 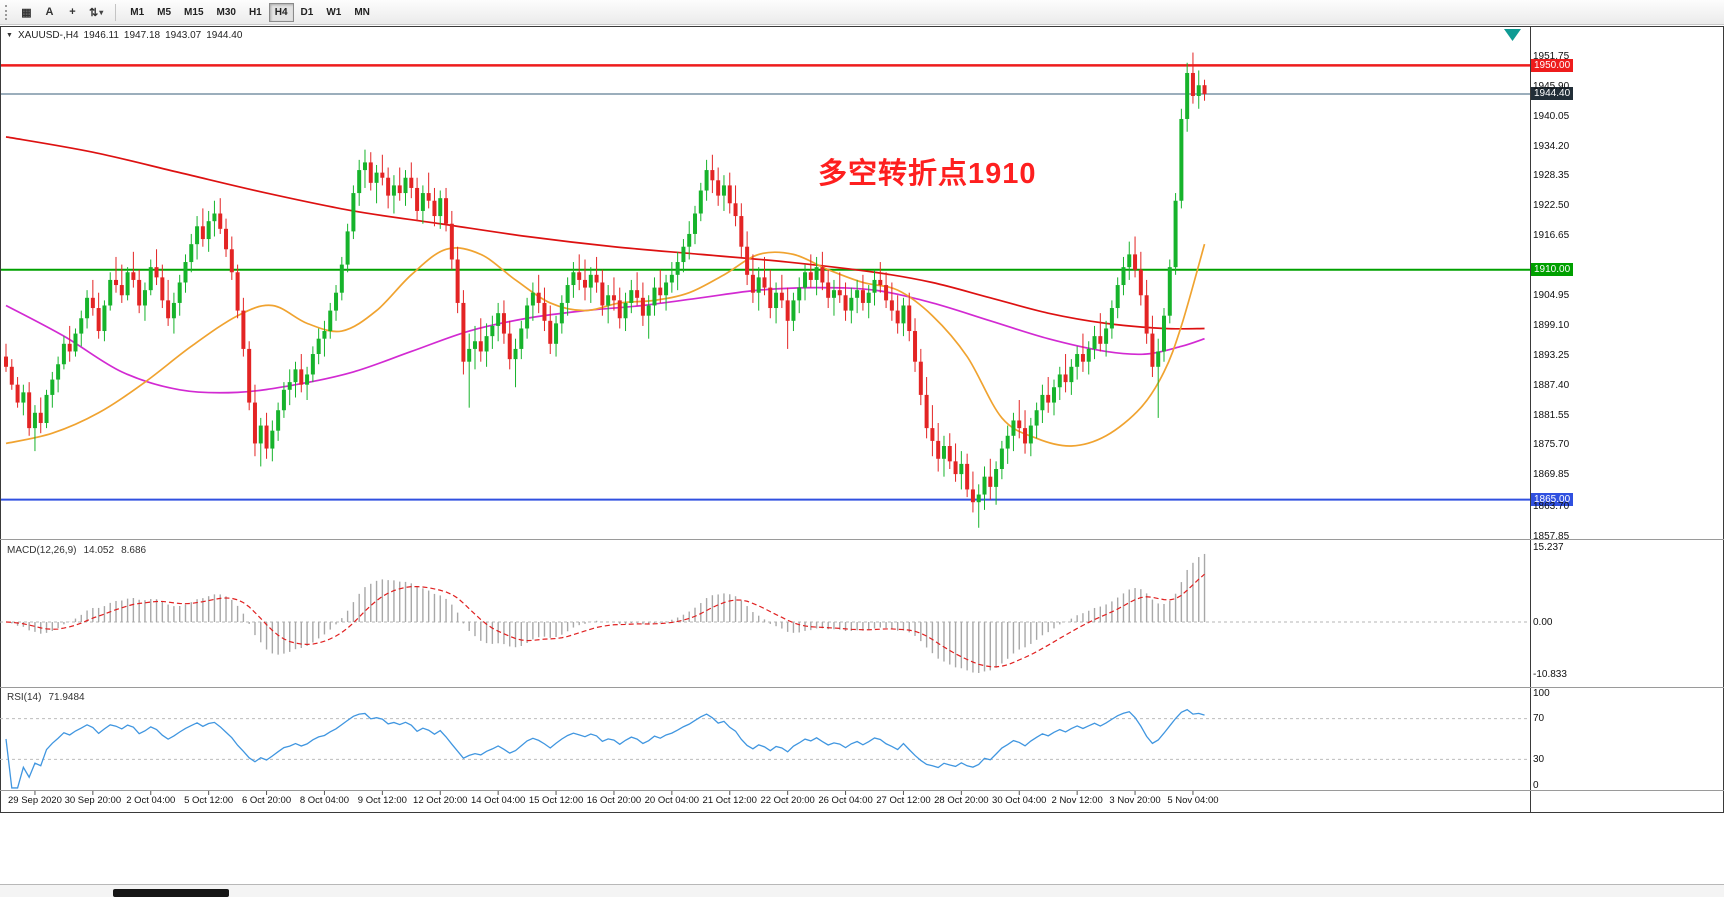 I want to click on crosshair-icon: +, so click(x=72, y=12).